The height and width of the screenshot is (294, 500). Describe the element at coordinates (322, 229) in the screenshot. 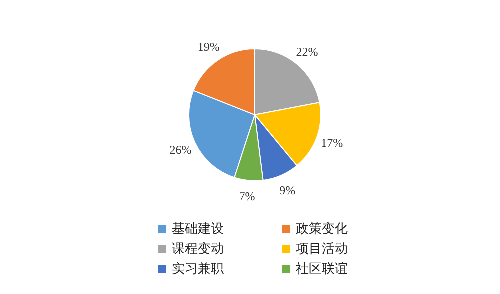

I see `legend-label: 政策变化` at that location.